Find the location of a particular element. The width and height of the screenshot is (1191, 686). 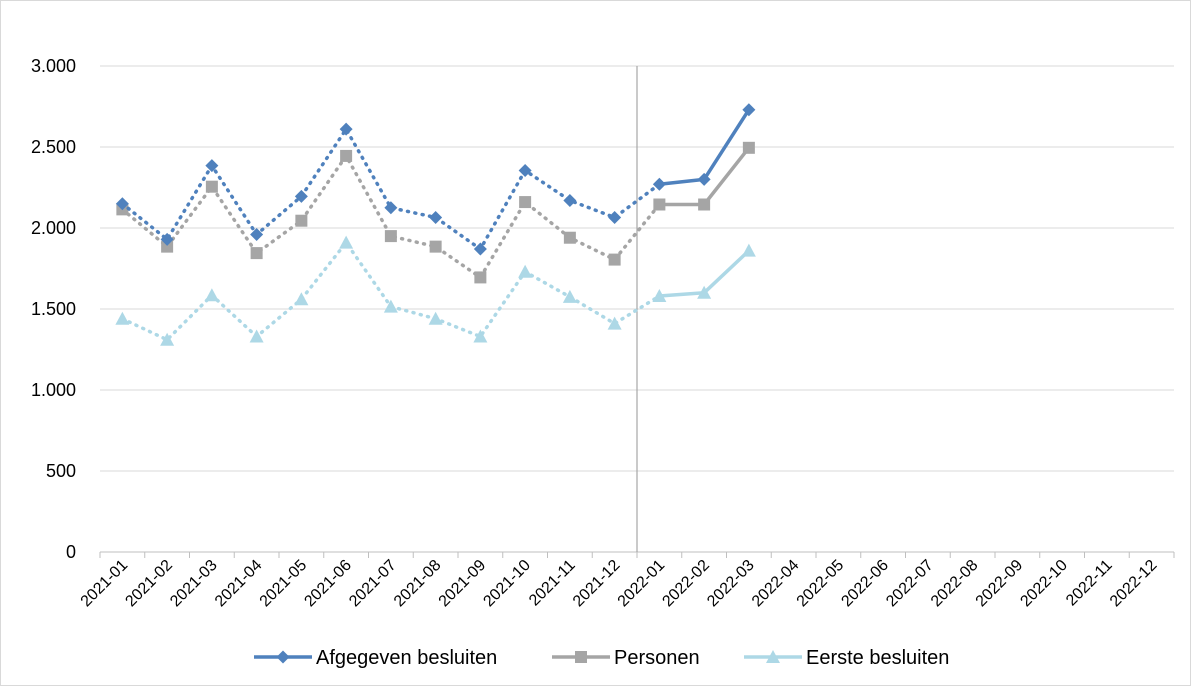

legend-item: Eerste besluiten is located at coordinates (846, 658).